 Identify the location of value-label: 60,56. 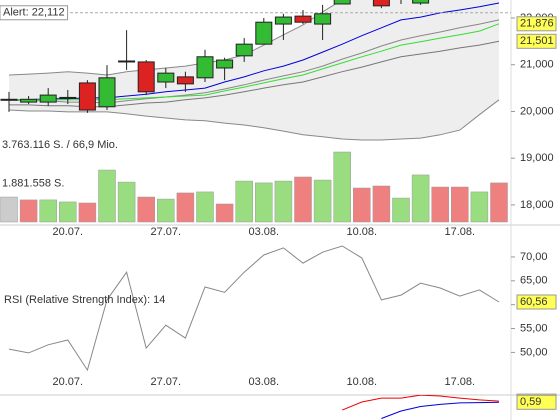
(534, 302).